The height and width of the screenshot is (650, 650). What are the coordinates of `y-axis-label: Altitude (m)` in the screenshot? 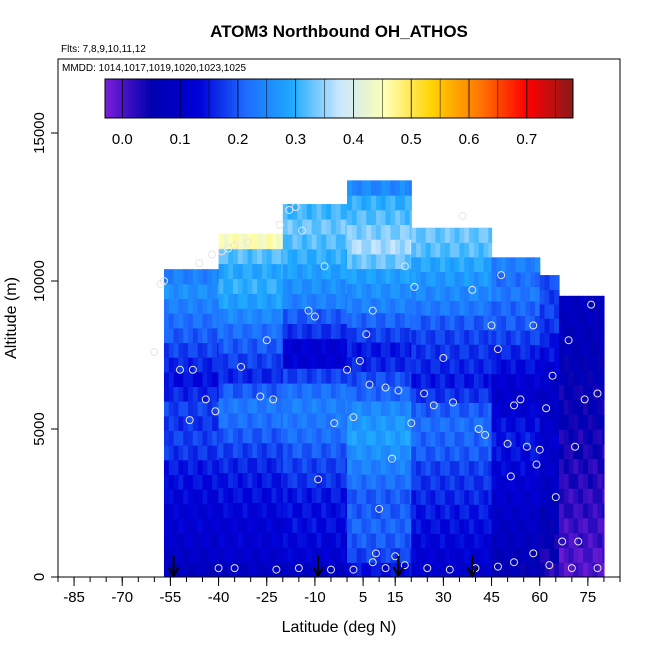 It's located at (11, 318).